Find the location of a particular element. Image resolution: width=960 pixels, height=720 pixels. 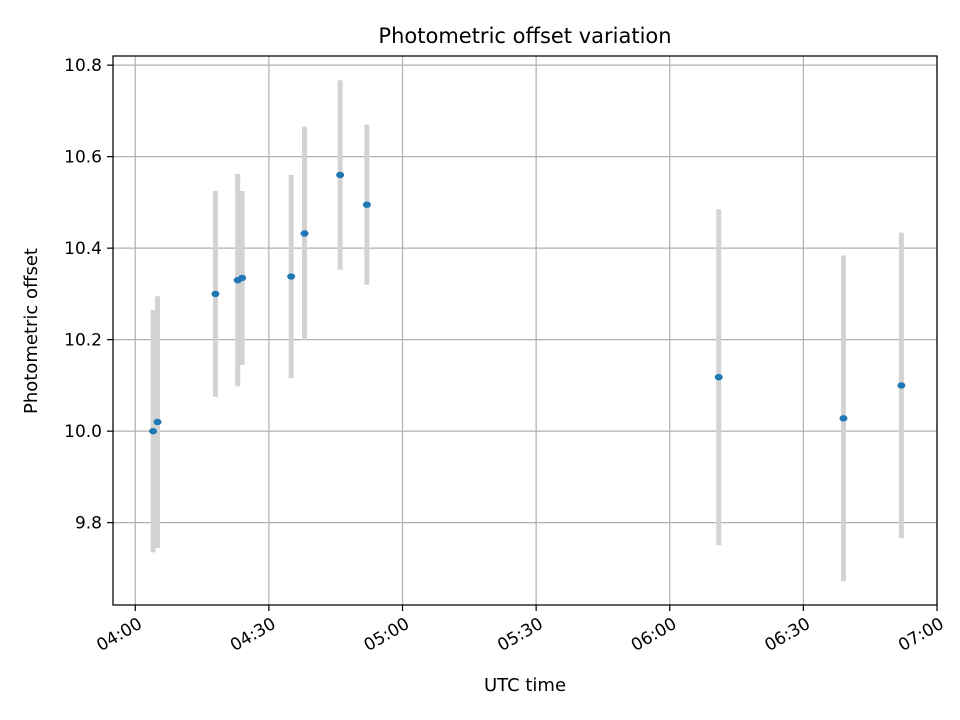

y-tick-label: 10.8 is located at coordinates (83, 66).